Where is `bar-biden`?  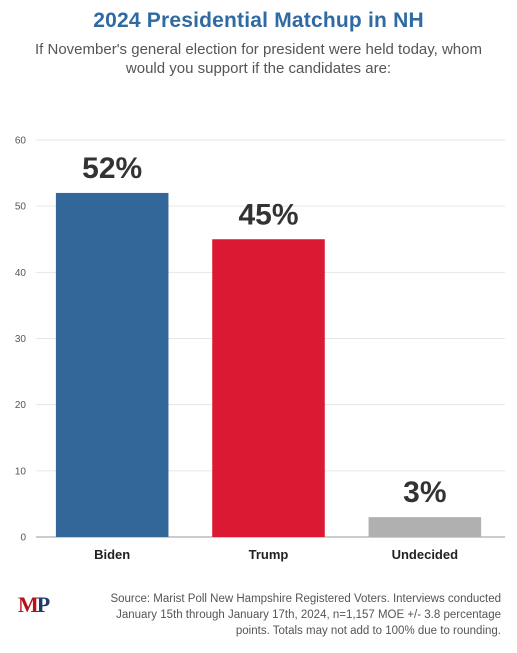 bar-biden is located at coordinates (112, 364).